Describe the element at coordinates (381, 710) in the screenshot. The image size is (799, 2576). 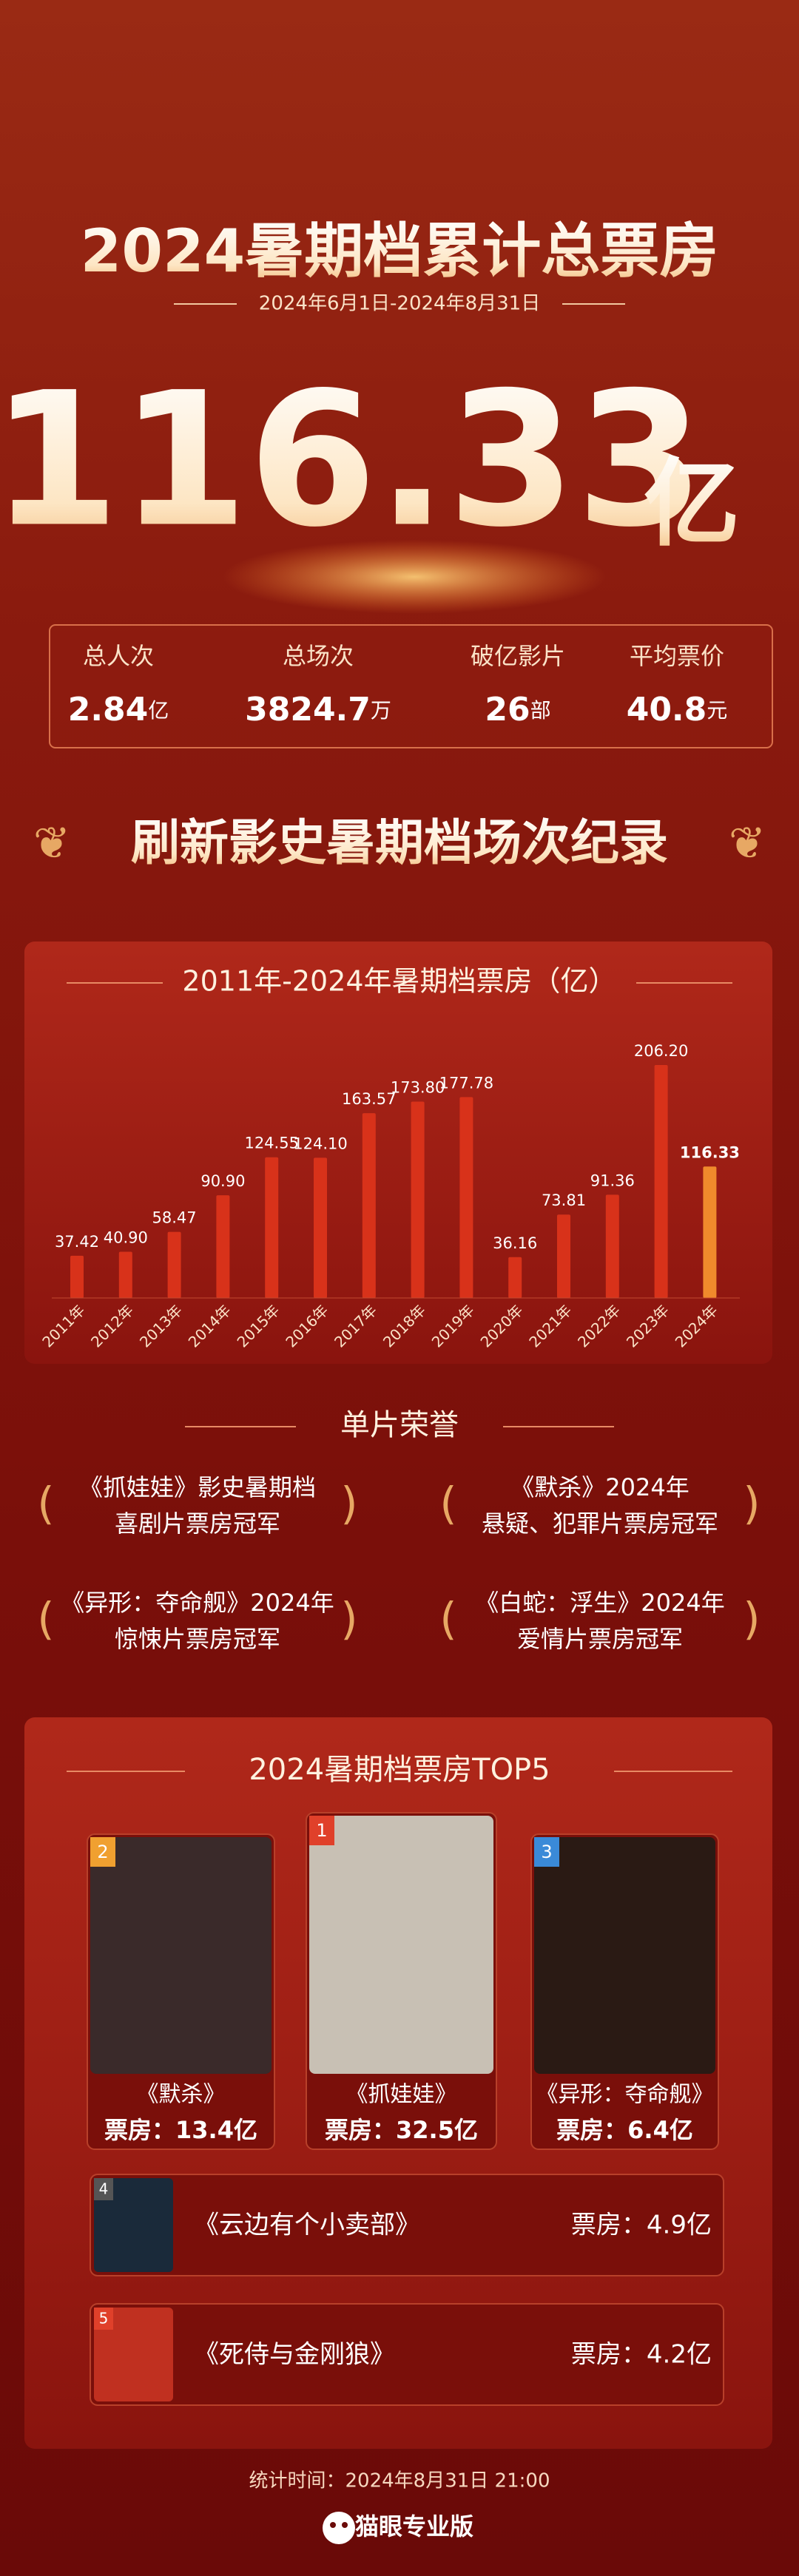
I see `stat-unit: 万` at that location.